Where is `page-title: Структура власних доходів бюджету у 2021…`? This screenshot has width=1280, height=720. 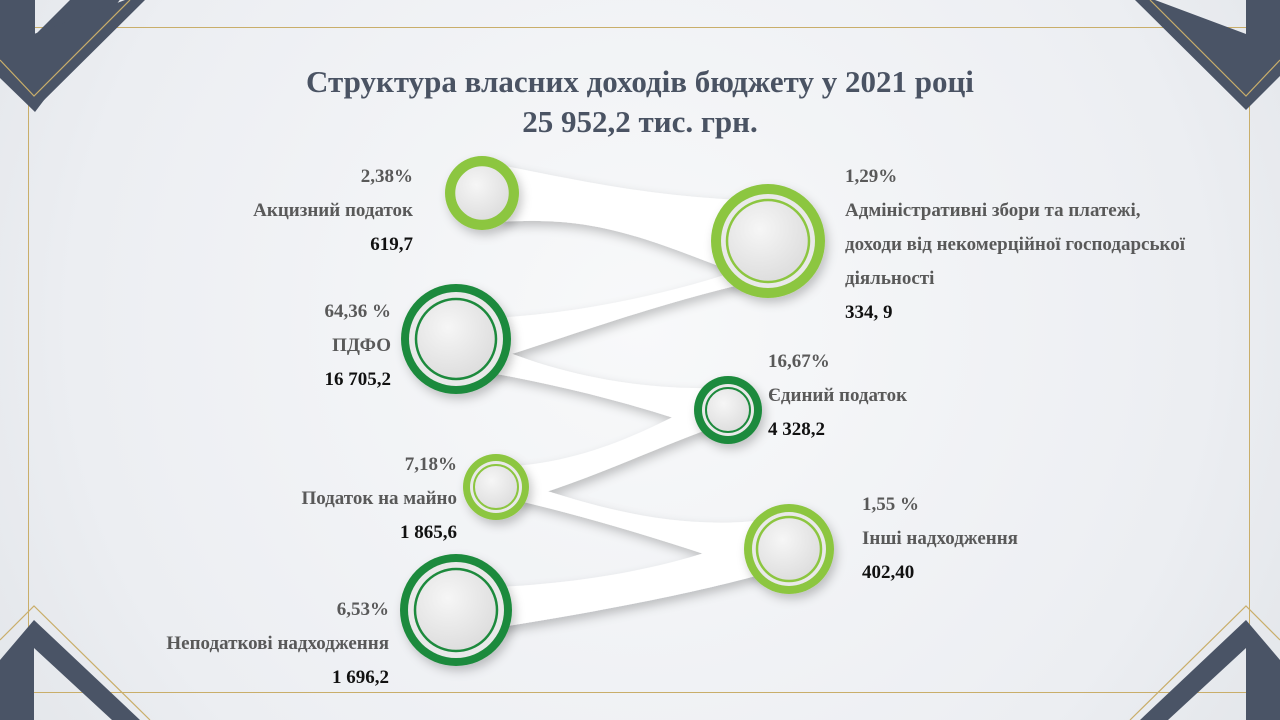 page-title: Структура власних доходів бюджету у 2021… is located at coordinates (640, 102).